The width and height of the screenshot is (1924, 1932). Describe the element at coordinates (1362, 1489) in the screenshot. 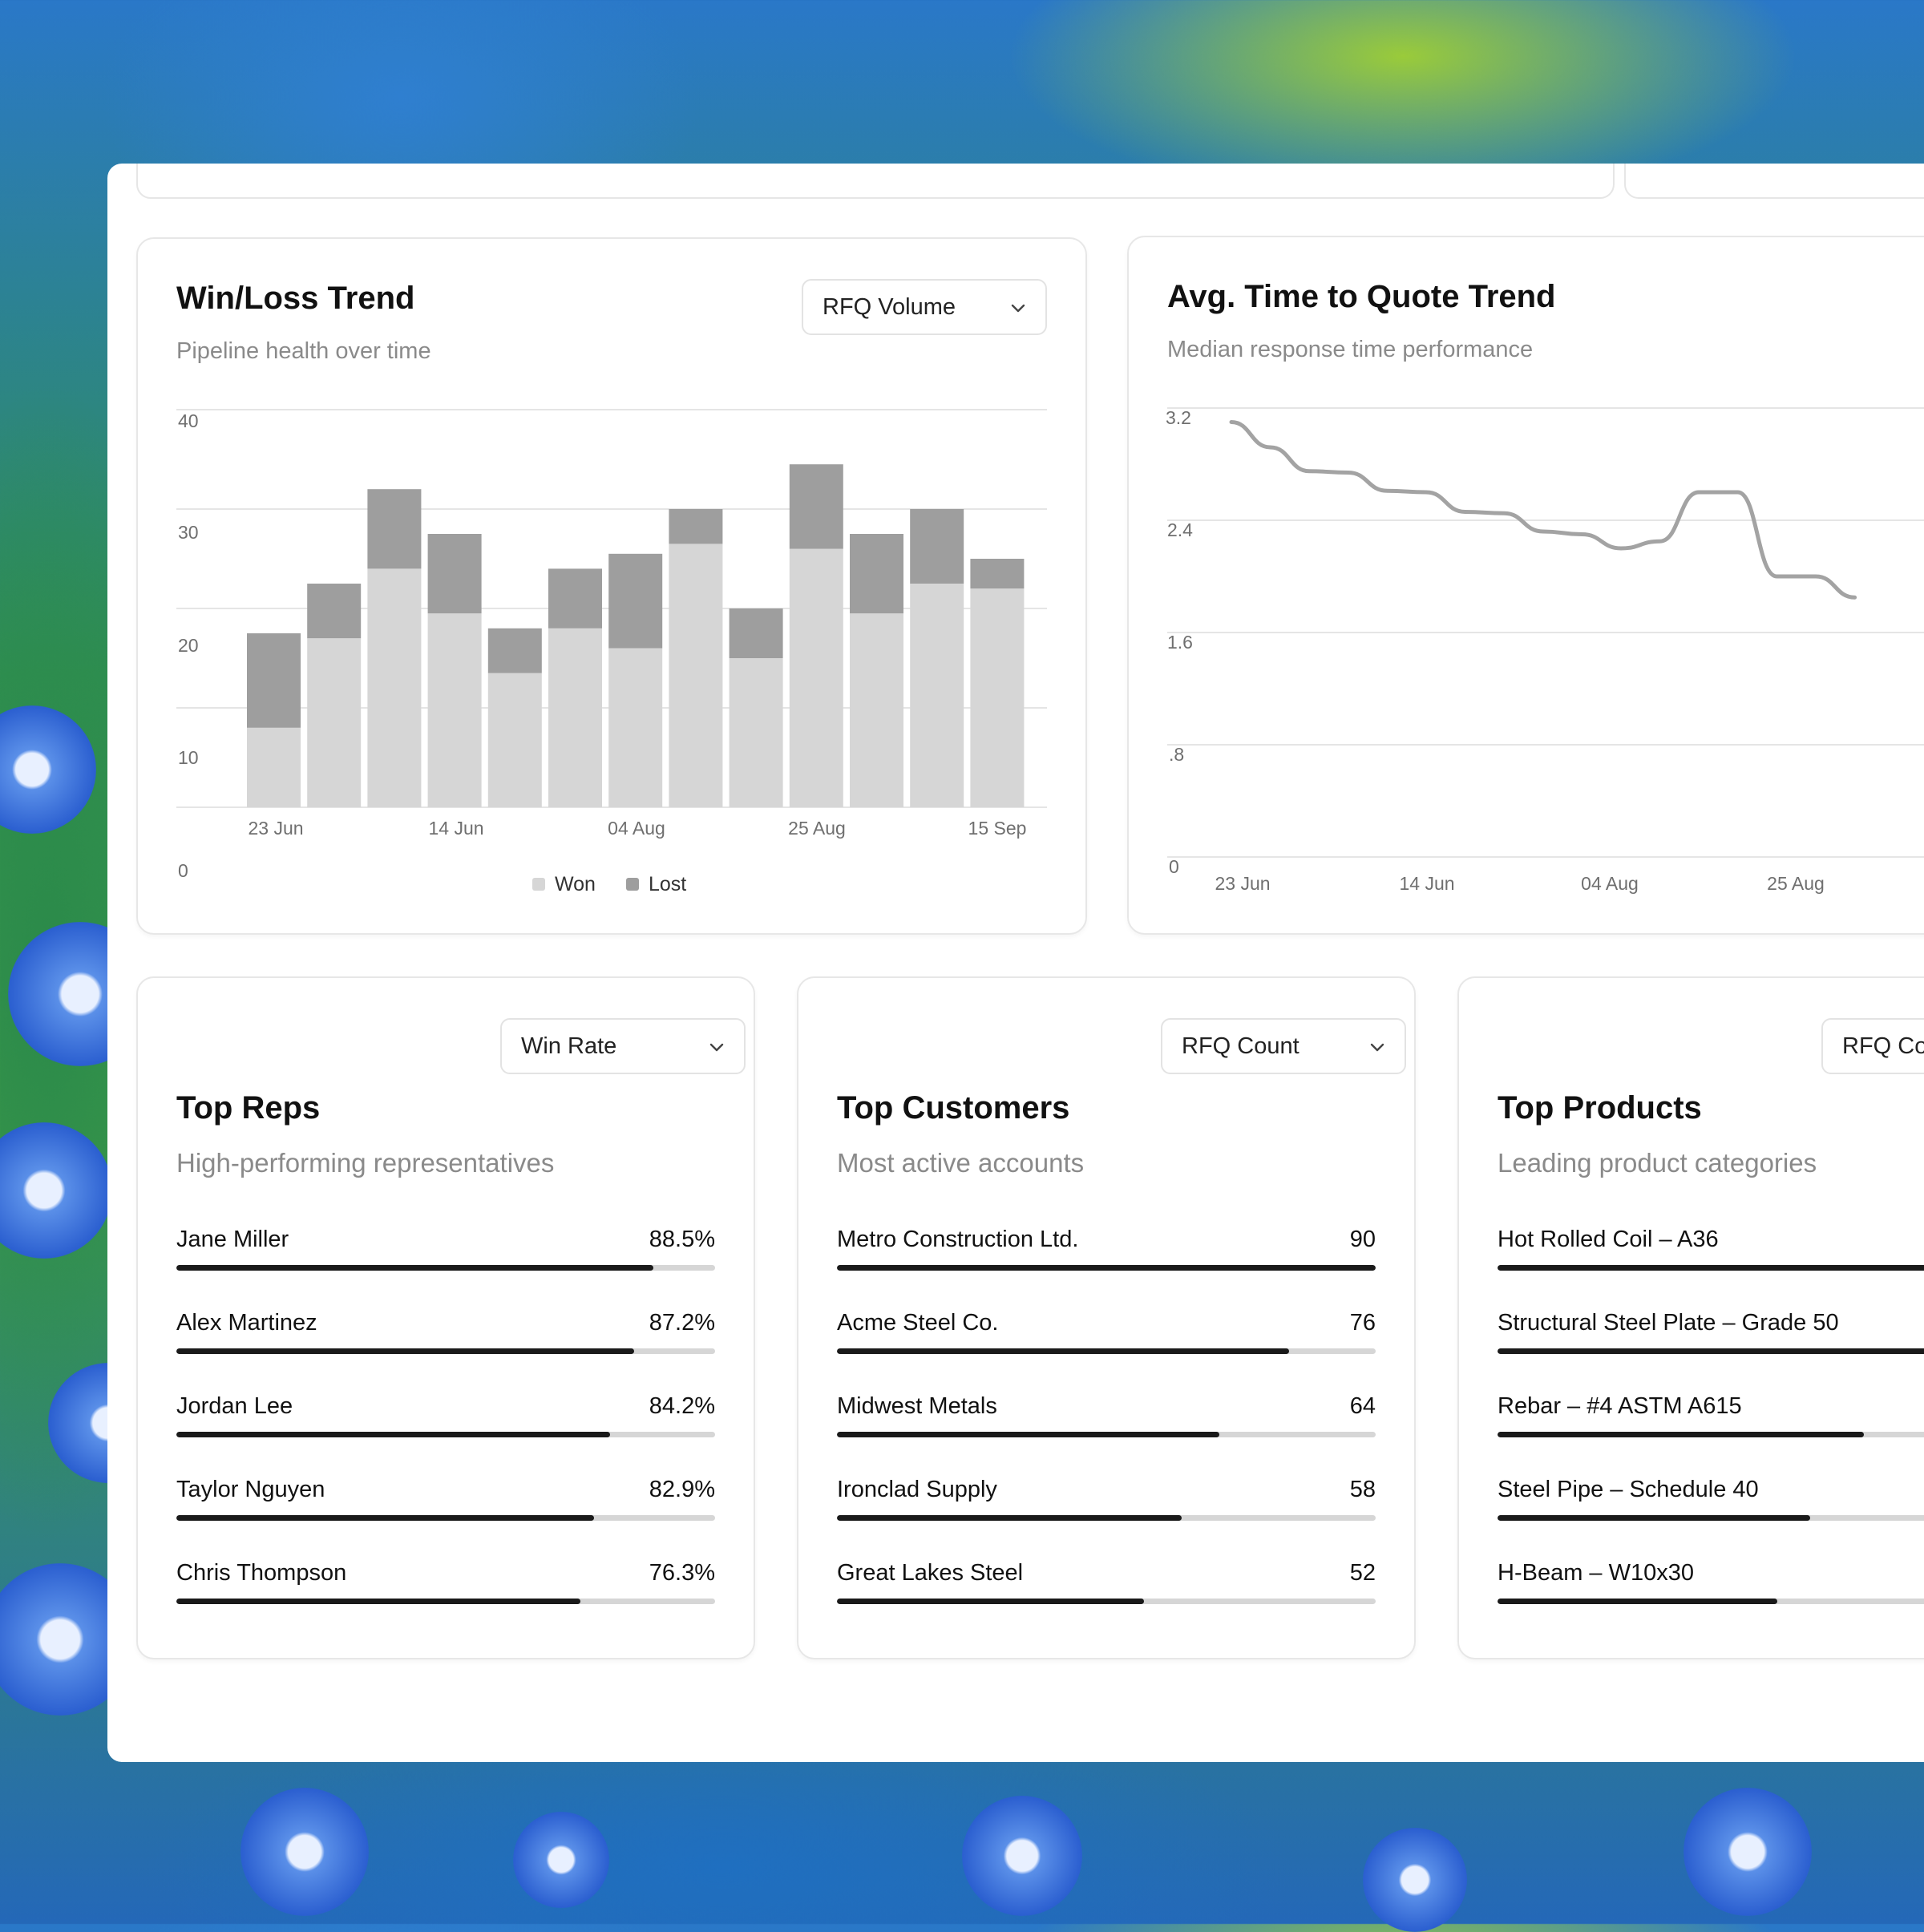

I see `item-value: 58` at that location.